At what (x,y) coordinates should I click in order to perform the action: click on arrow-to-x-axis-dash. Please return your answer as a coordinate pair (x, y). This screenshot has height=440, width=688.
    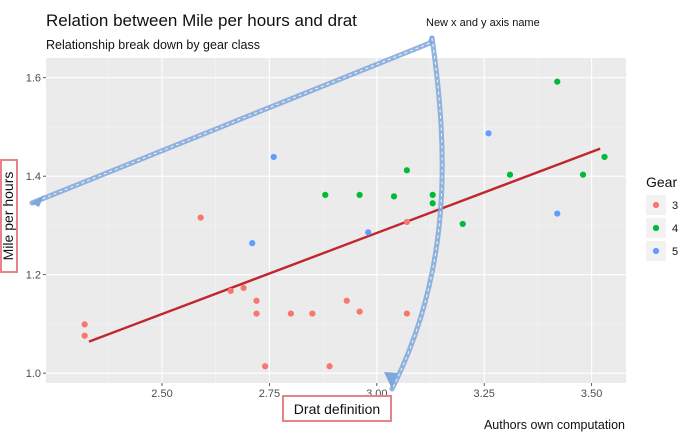
    Looking at the image, I should click on (417, 213).